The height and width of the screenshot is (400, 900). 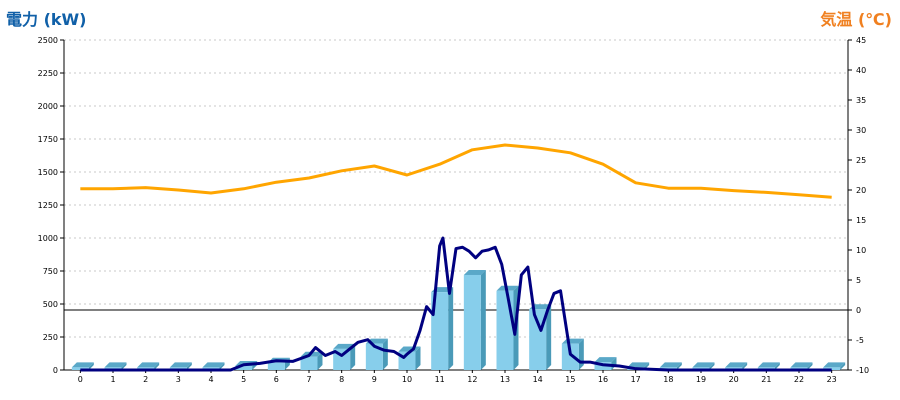 I want to click on left-tick-label: 1750, so click(x=48, y=139).